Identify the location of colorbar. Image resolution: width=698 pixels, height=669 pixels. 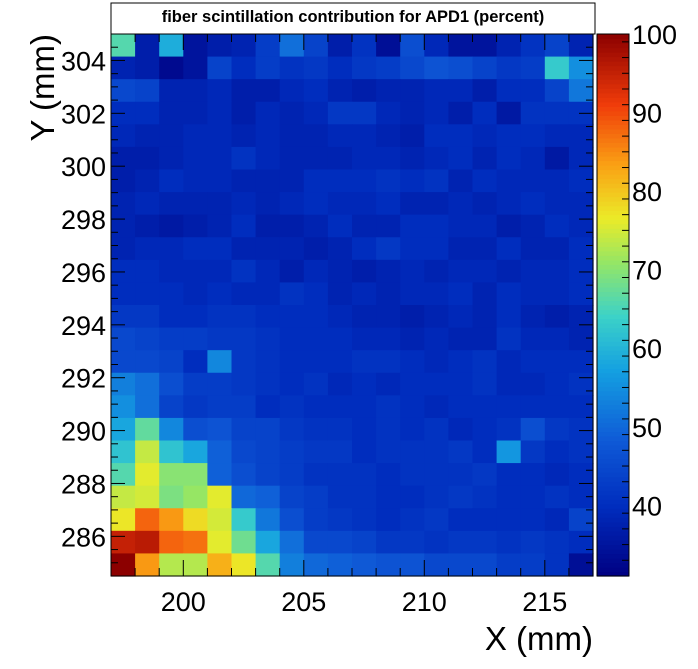
(613, 305).